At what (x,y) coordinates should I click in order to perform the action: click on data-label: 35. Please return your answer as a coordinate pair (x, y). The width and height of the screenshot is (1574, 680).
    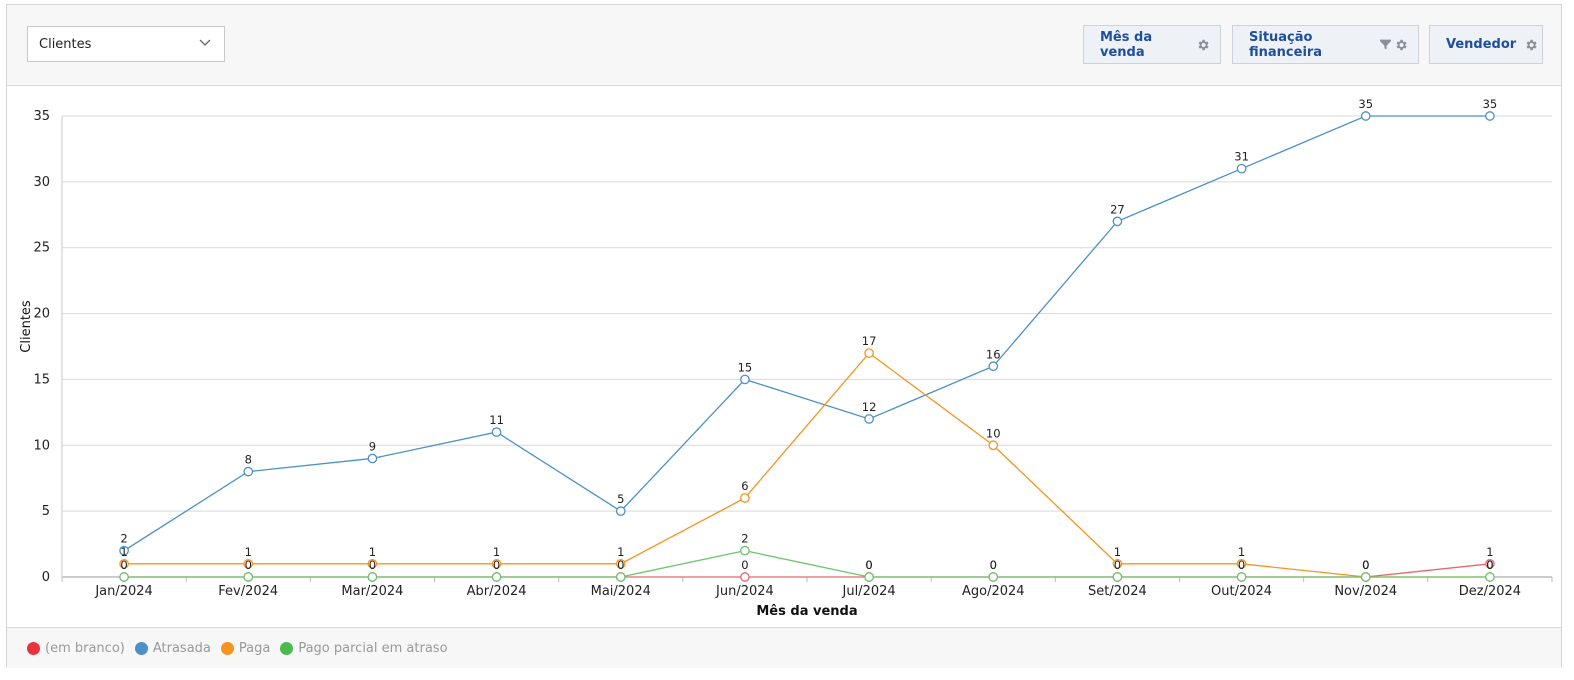
    Looking at the image, I should click on (1365, 104).